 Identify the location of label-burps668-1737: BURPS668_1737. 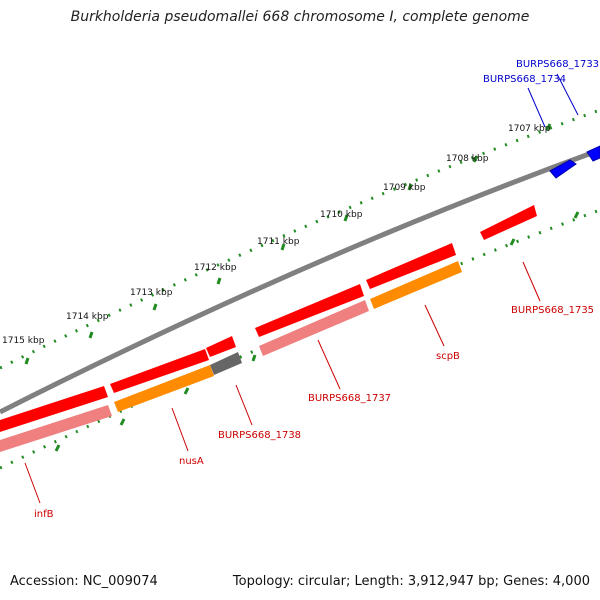
(349, 398).